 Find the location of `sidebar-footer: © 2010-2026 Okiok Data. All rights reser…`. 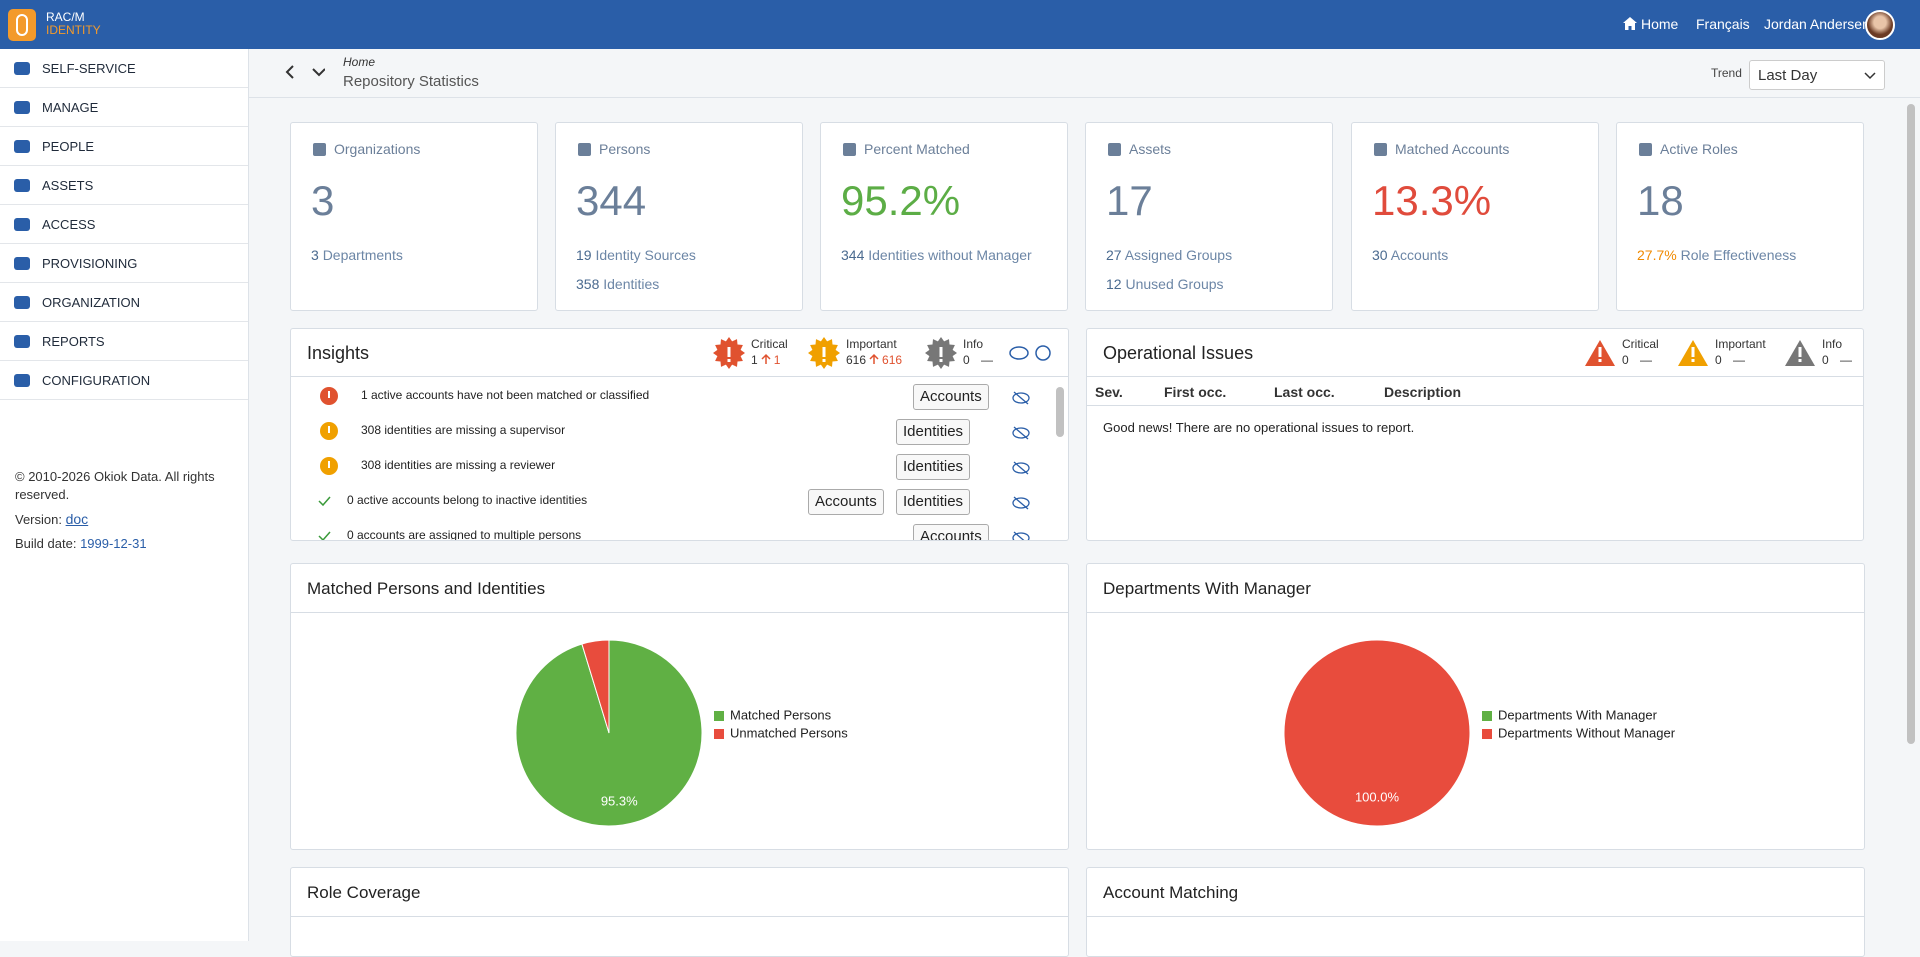

sidebar-footer: © 2010-2026 Okiok Data. All rights reser… is located at coordinates (125, 510).